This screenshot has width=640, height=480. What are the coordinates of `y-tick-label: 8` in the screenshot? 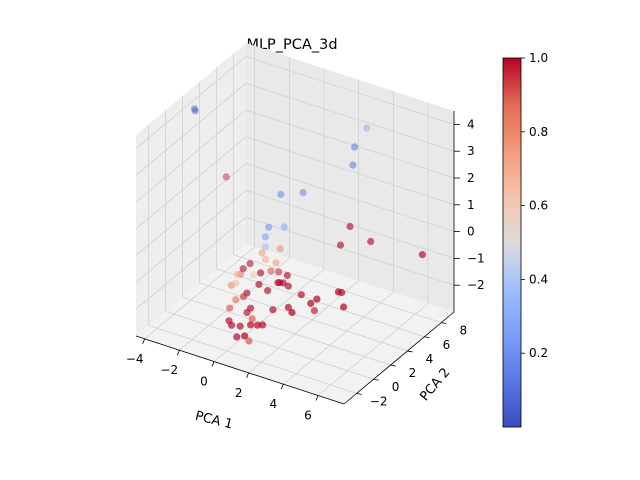 It's located at (463, 331).